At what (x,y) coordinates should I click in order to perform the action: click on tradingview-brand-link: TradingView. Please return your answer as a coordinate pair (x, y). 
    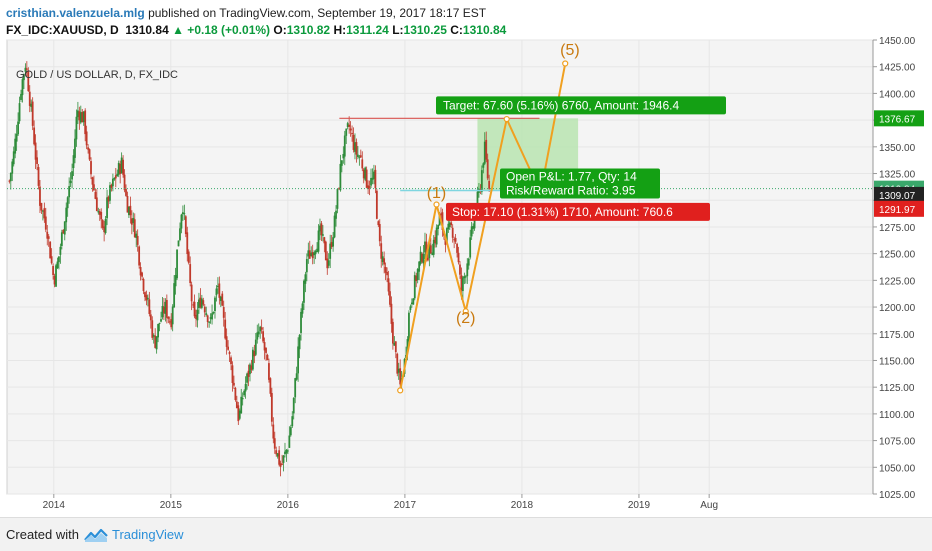
    Looking at the image, I should click on (148, 534).